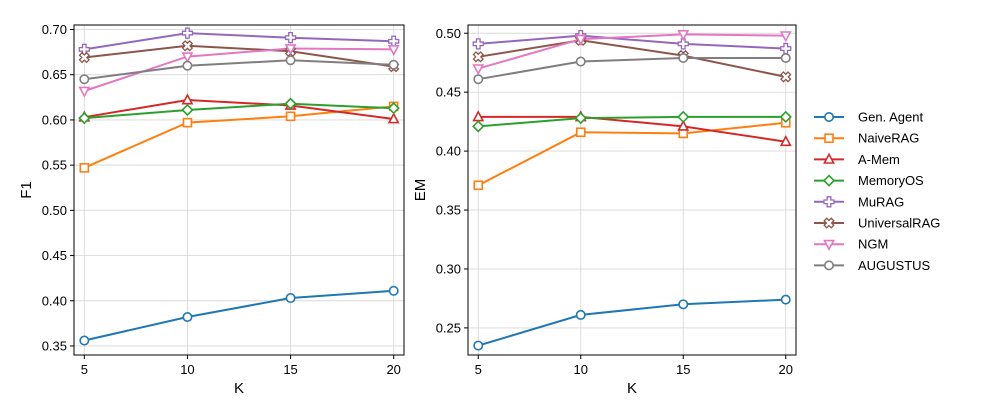 The height and width of the screenshot is (409, 996). I want to click on legend-label-a-mem: A-Mem, so click(879, 159).